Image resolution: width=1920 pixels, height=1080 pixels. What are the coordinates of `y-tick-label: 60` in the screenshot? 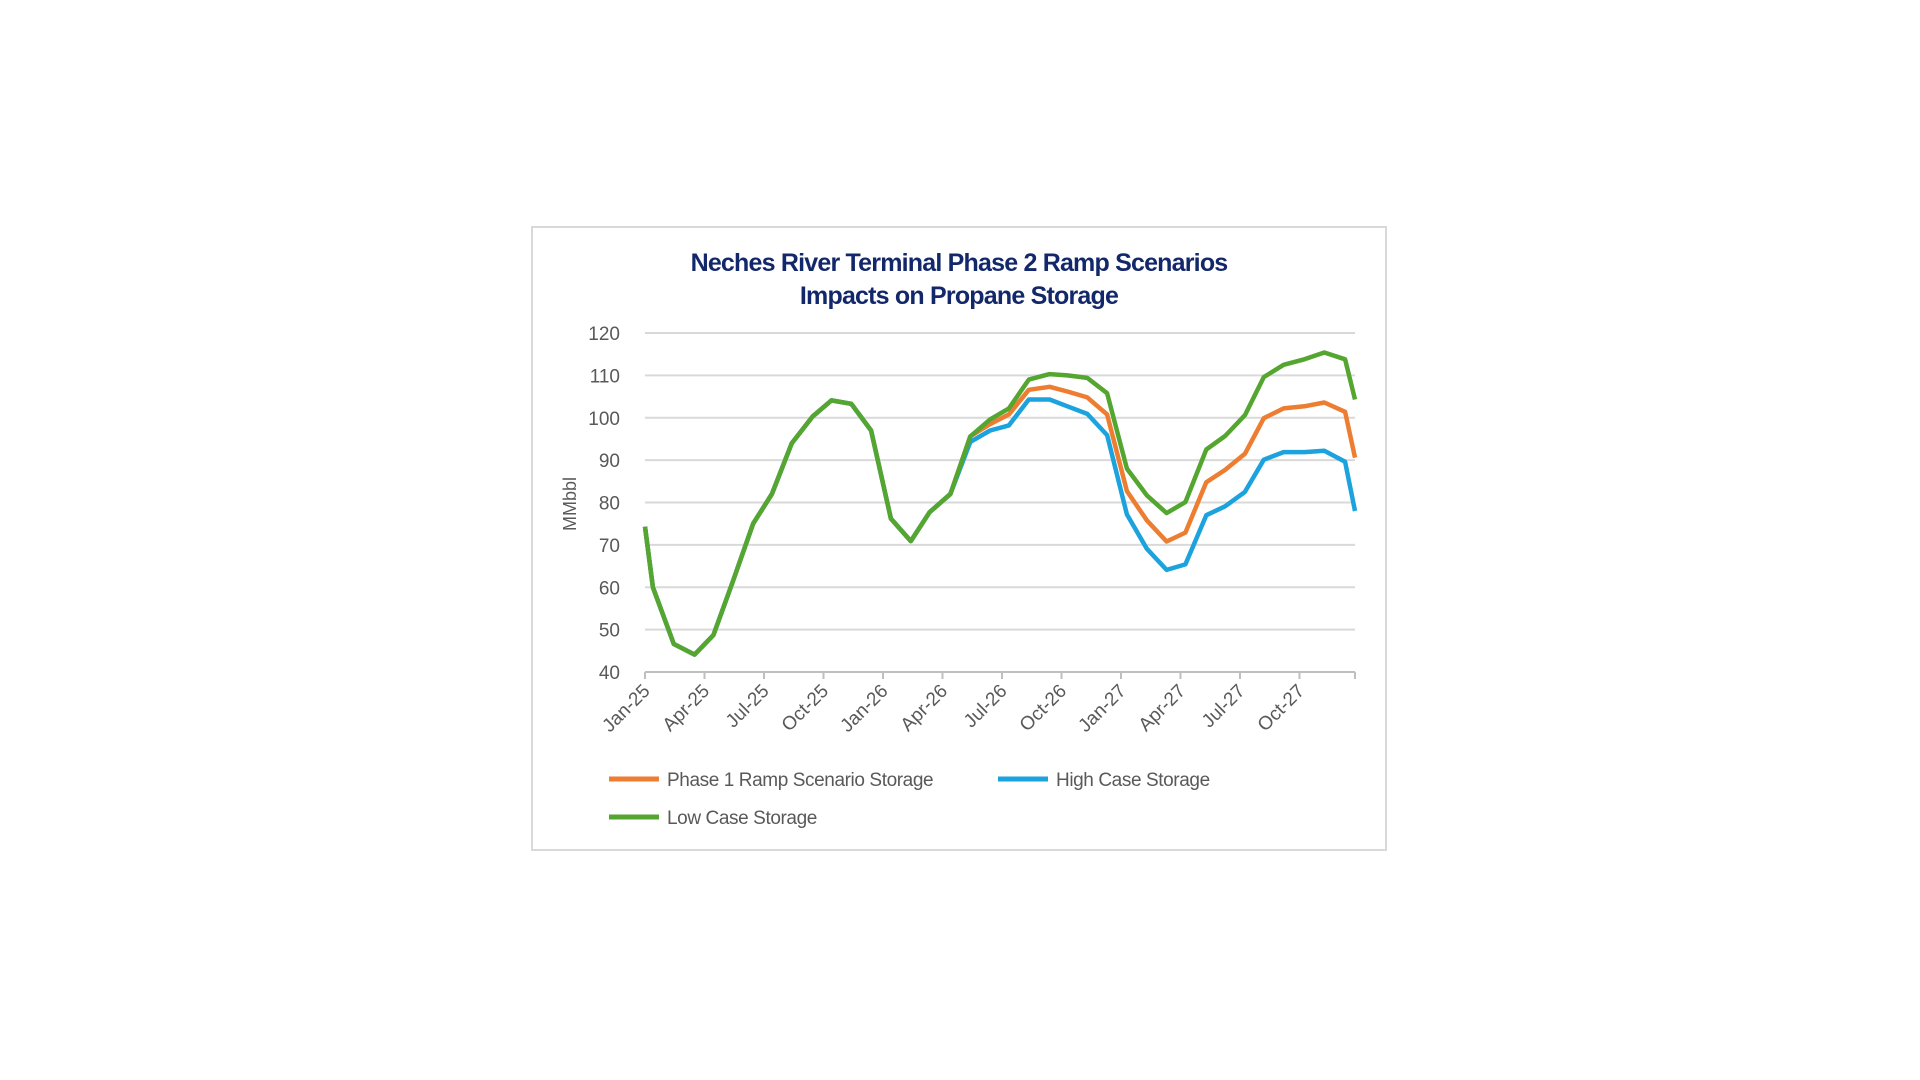 It's located at (609, 588).